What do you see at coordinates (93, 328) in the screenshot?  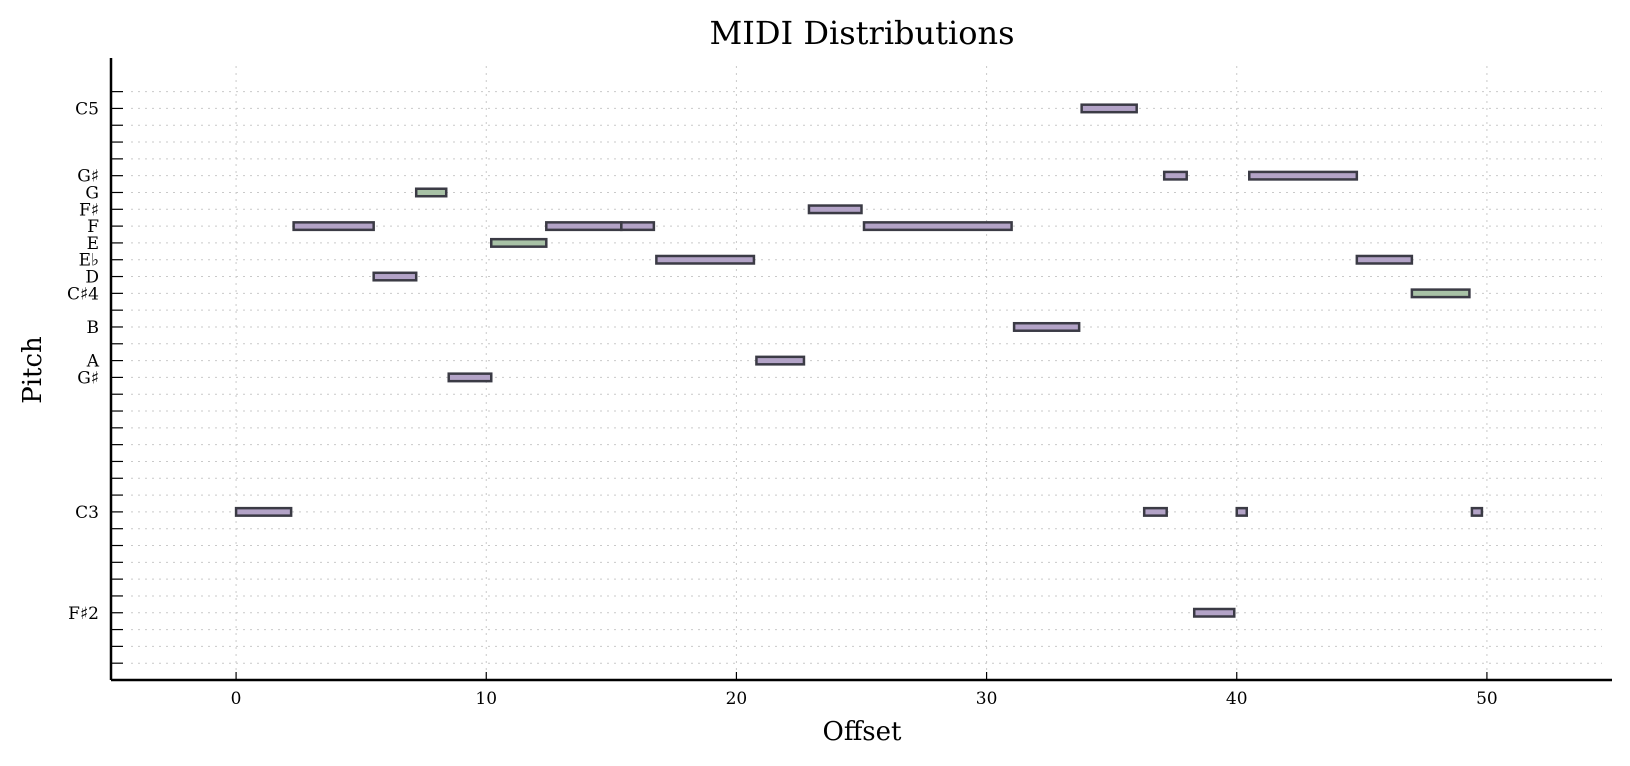 I see `y-tick-label: B` at bounding box center [93, 328].